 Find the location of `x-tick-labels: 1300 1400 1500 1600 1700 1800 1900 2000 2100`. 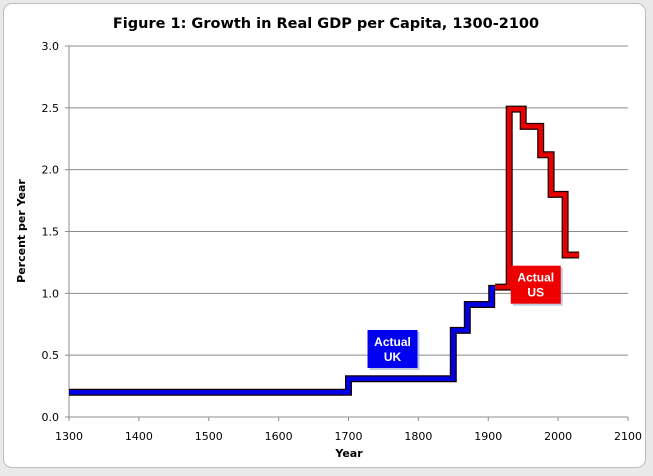

x-tick-labels: 1300 1400 1500 1600 1700 1800 1900 2000 2100 is located at coordinates (348, 436).